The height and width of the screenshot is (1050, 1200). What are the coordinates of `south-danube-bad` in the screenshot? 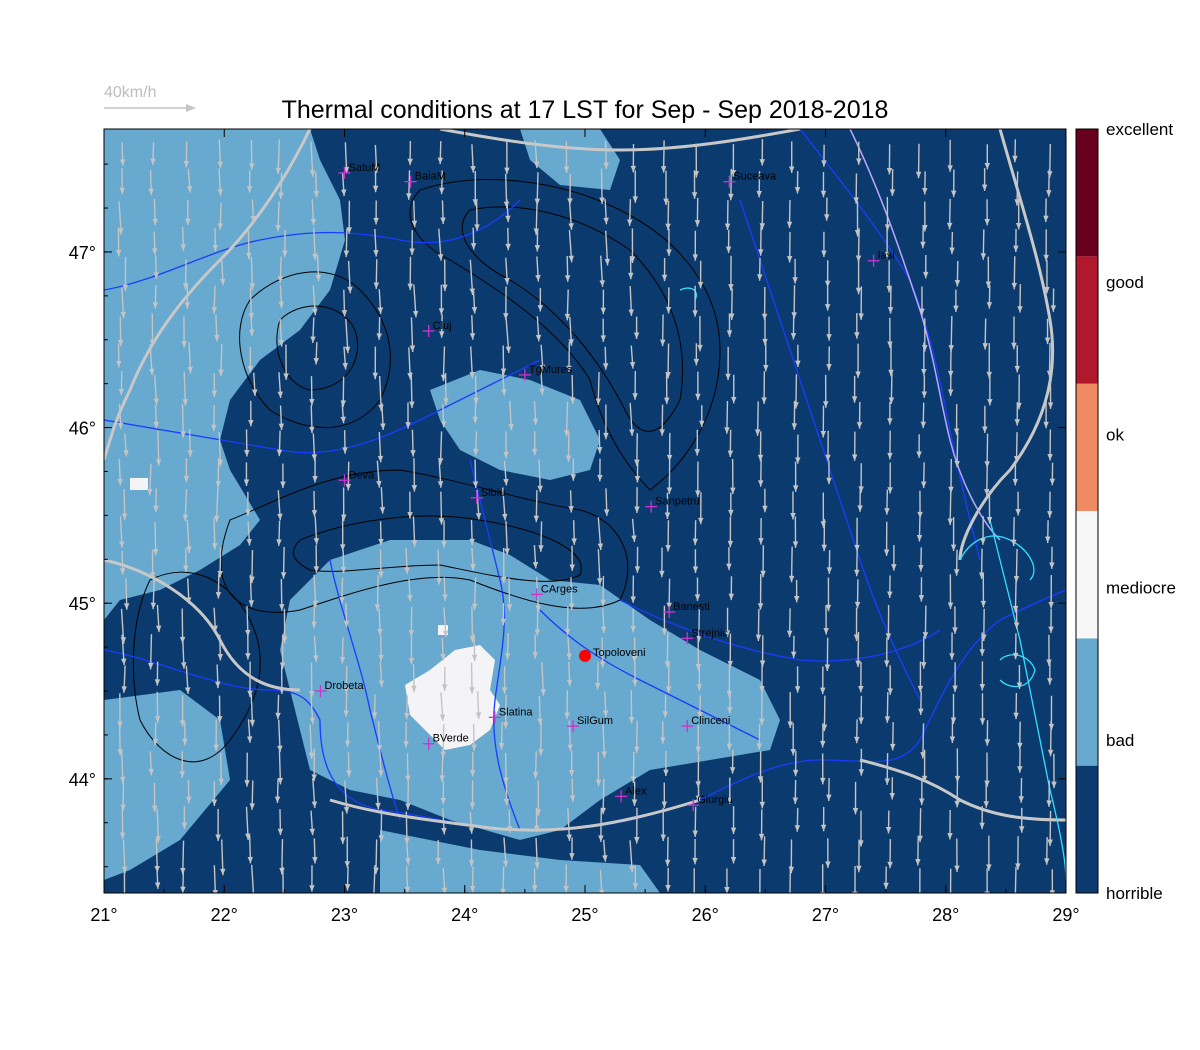 It's located at (520, 861).